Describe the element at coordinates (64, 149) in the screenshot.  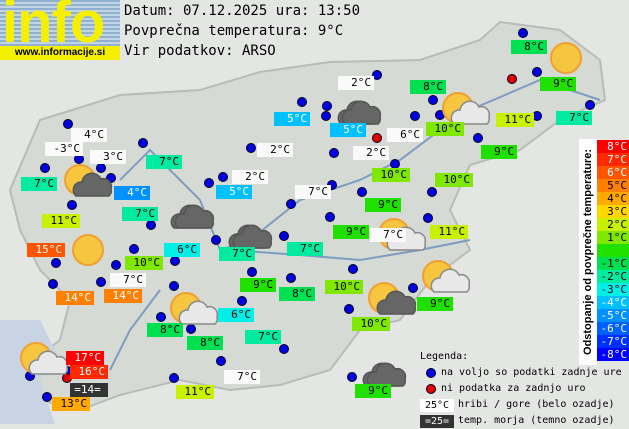
I see `station-temp-label: -3°C` at that location.